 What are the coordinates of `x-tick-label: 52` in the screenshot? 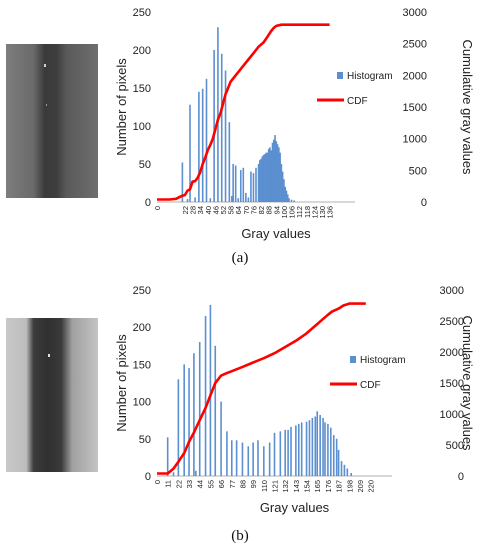 It's located at (223, 210).